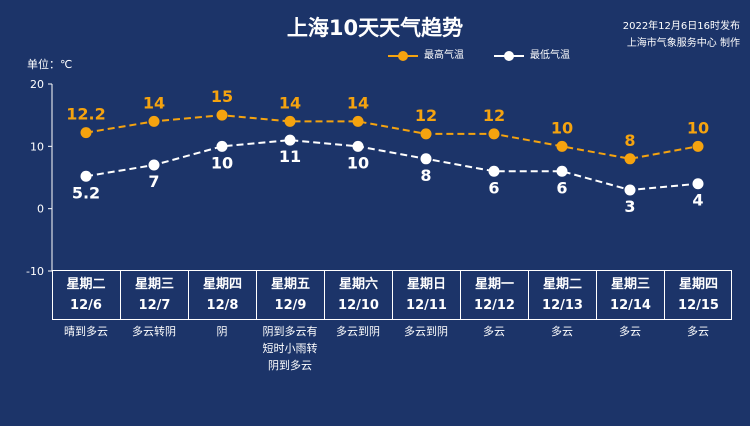  Describe the element at coordinates (403, 56) in the screenshot. I see `legend-high-dot` at that location.